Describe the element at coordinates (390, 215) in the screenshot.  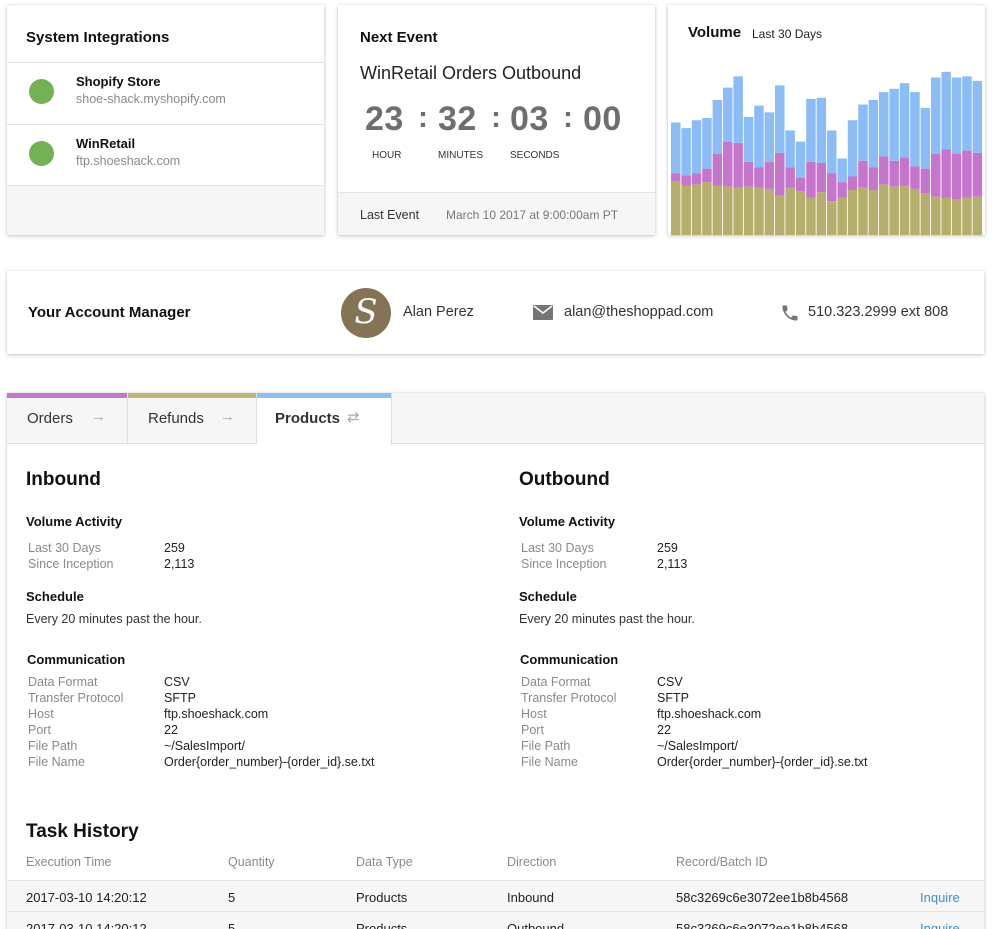
I see `last-event-label: Last Event` at that location.